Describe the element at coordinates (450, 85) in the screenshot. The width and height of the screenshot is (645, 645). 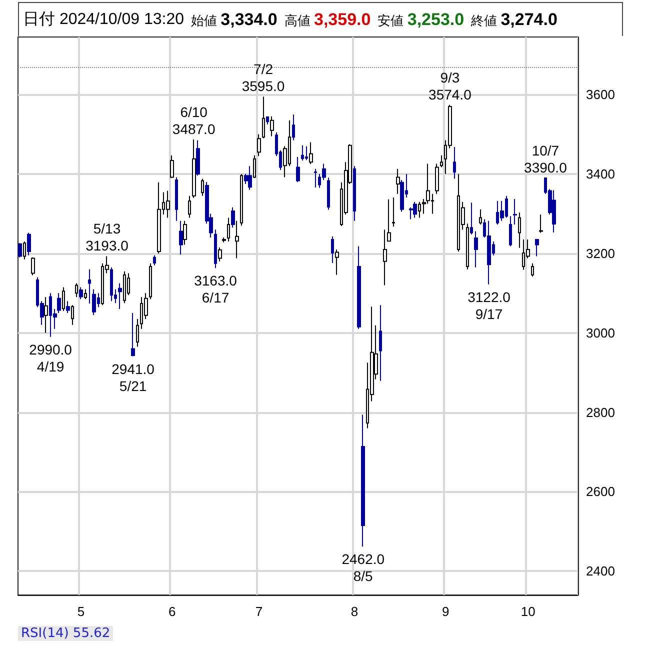
I see `annotation: 9/3 3574.0` at that location.